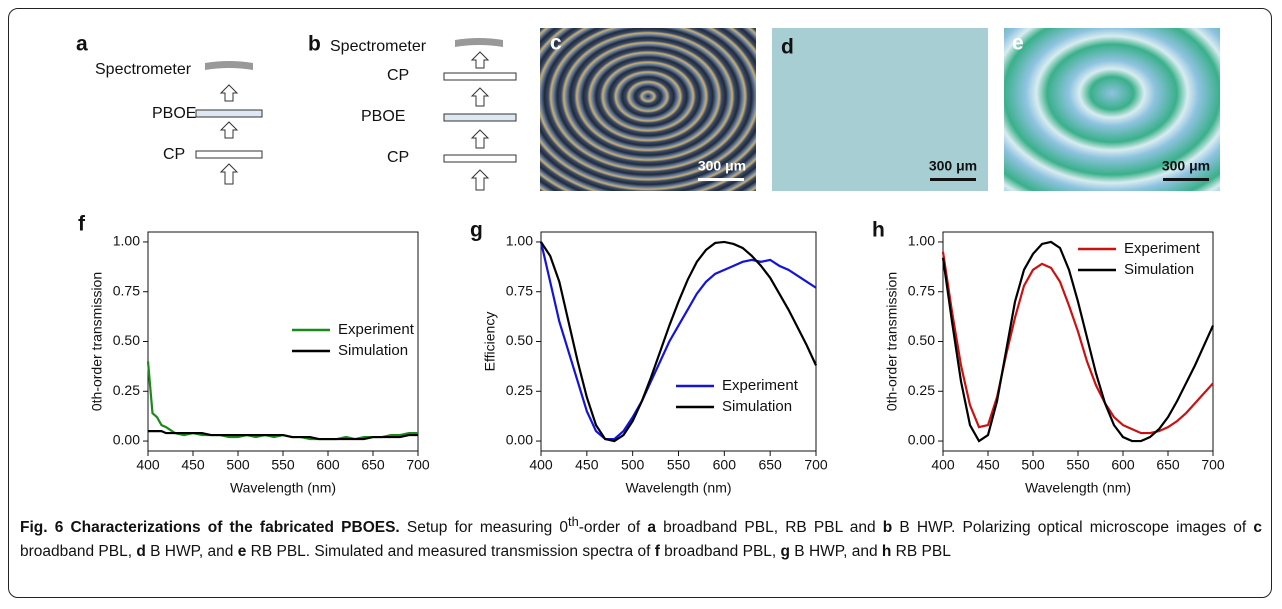 The height and width of the screenshot is (609, 1282). I want to click on panel-label: e, so click(1018, 43).